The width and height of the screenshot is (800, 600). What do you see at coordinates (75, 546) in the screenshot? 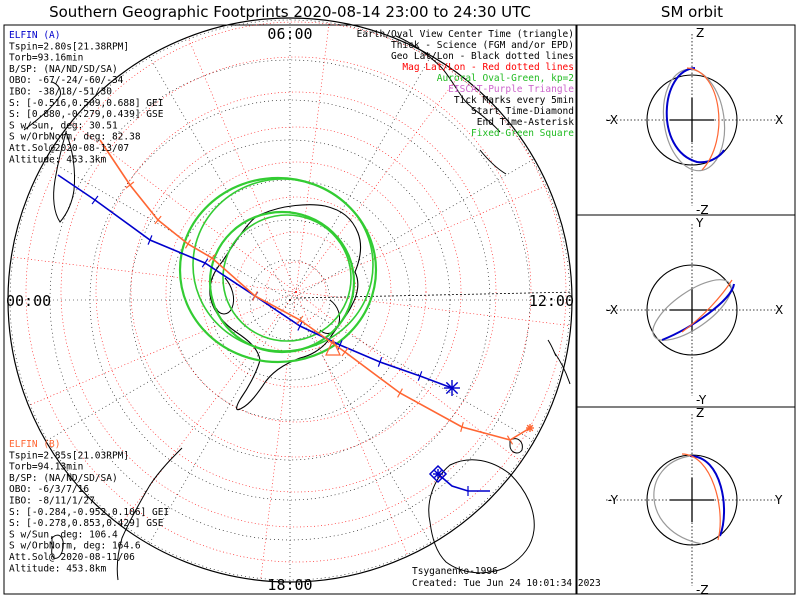
I see `elfin-b-info-line: S w/OrbNorm, deg: 164.6` at bounding box center [75, 546].